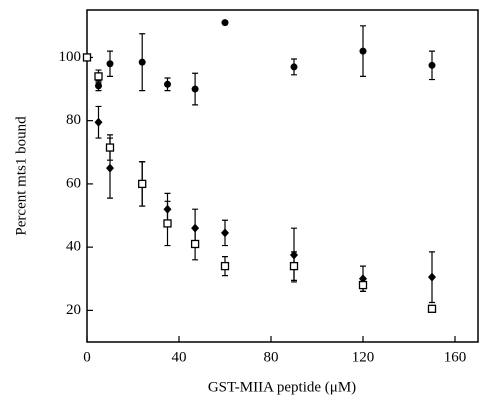 This screenshot has height=409, width=484. What do you see at coordinates (271, 357) in the screenshot?
I see `x-tick-label: 80` at bounding box center [271, 357].